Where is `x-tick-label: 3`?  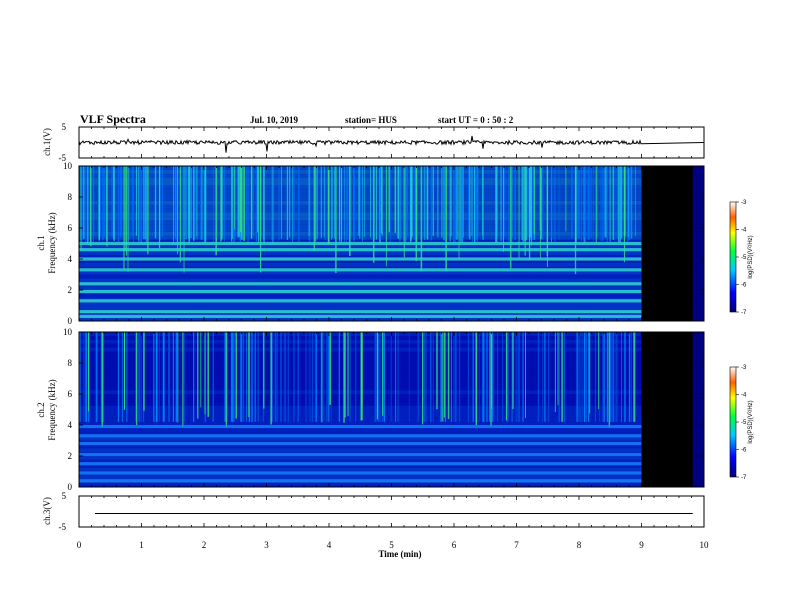
x-tick-label: 3 is located at coordinates (266, 545).